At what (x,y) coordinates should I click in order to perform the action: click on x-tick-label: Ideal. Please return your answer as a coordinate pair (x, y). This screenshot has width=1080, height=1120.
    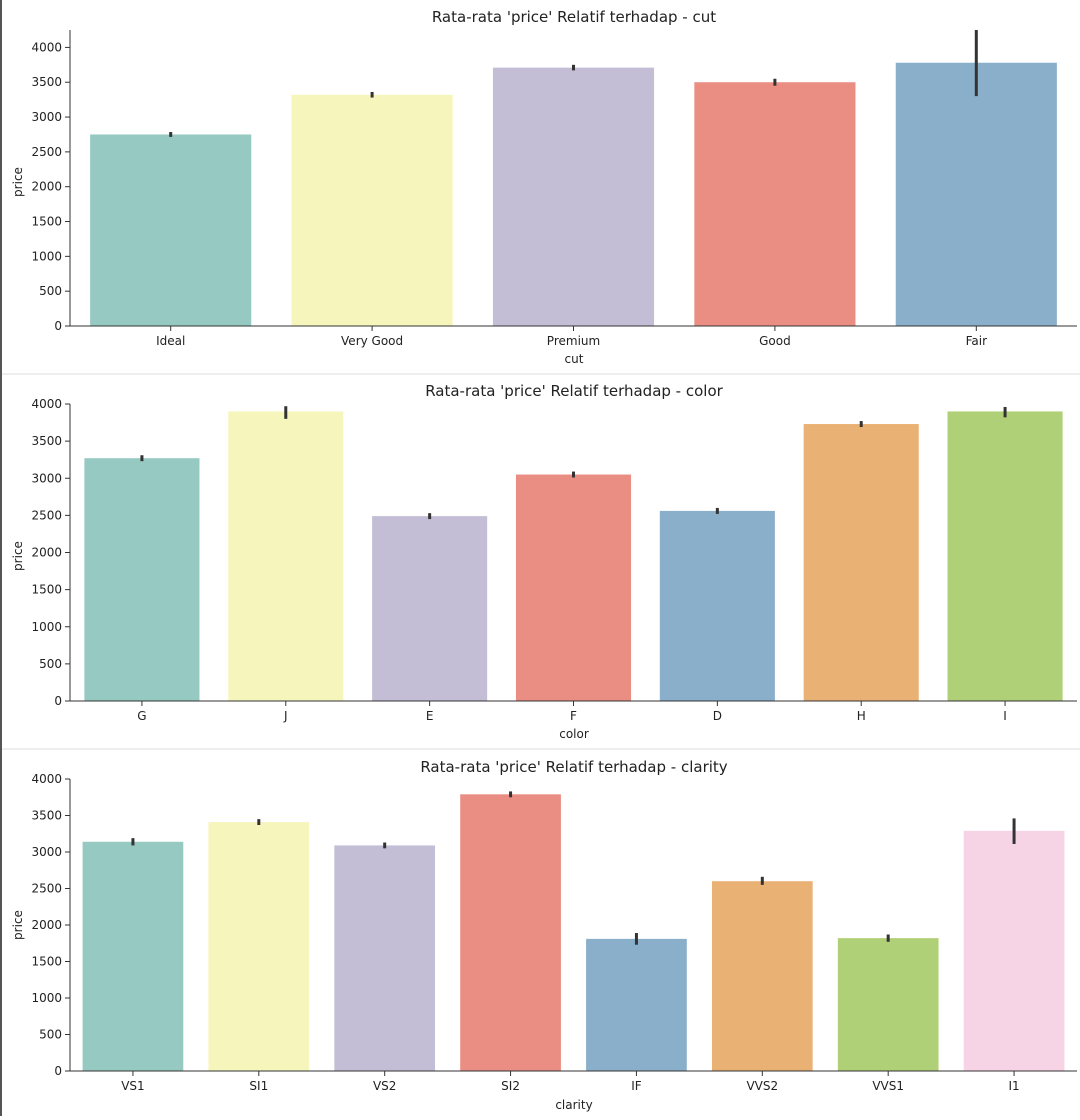
    Looking at the image, I should click on (170, 341).